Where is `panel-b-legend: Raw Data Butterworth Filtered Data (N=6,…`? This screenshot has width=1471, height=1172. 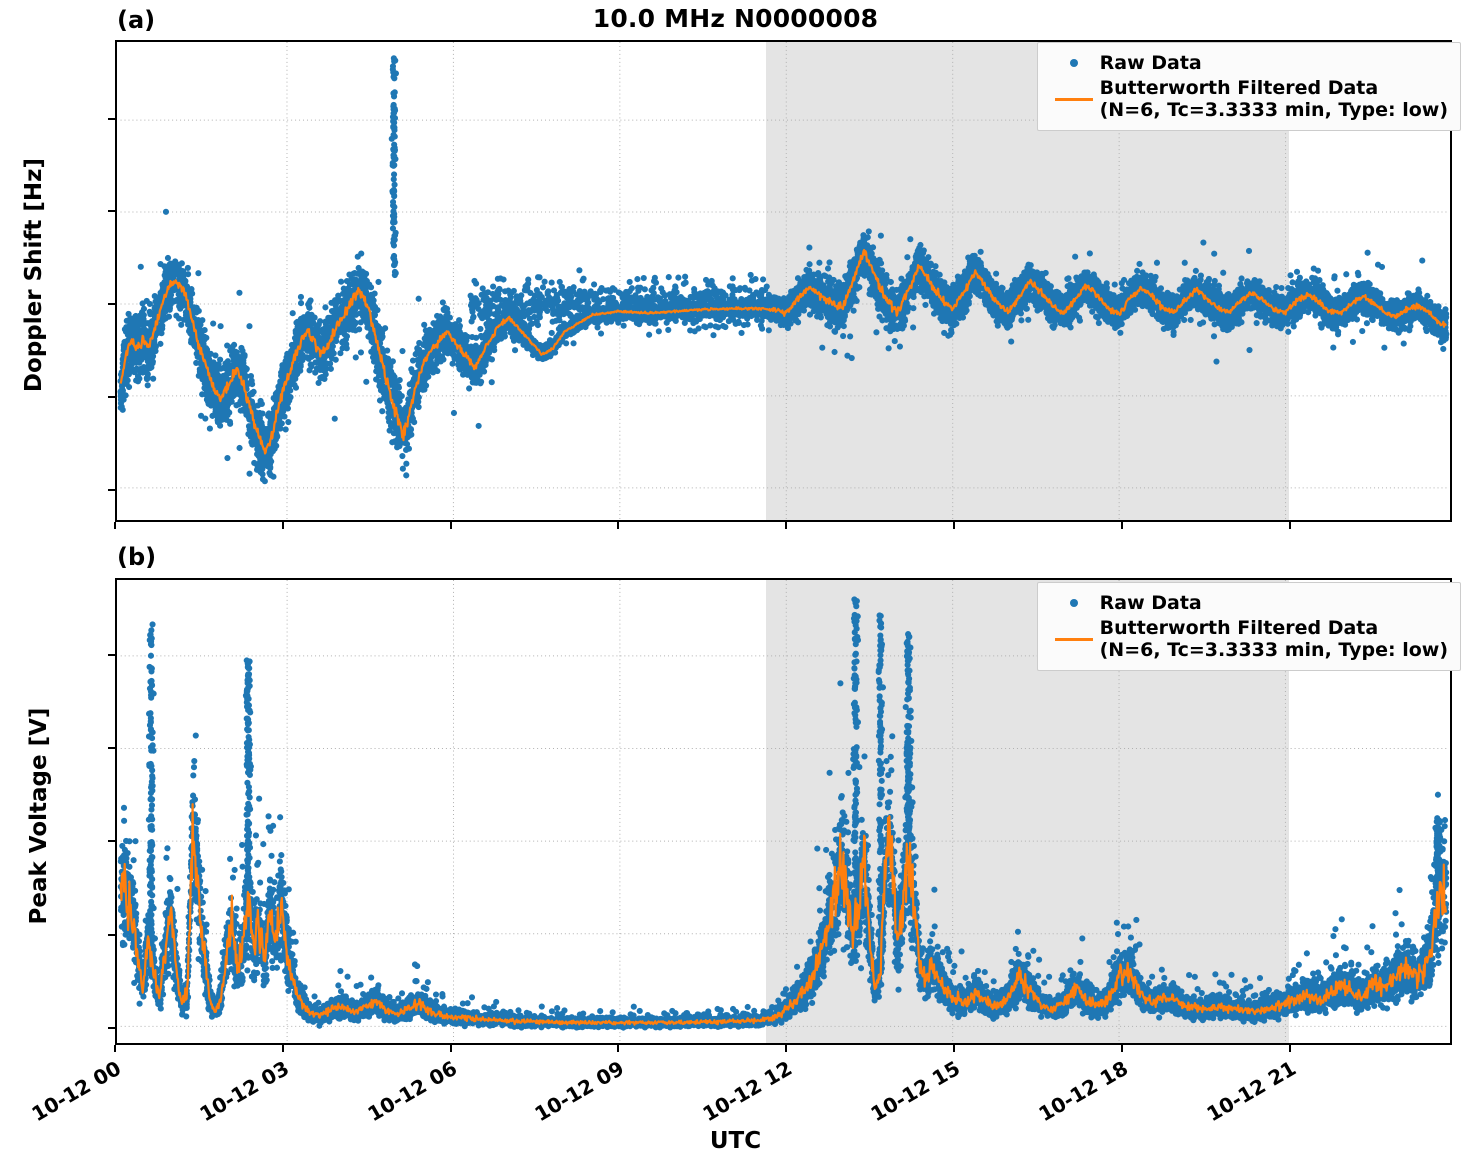 panel-b-legend: Raw Data Butterworth Filtered Data (N=6,… is located at coordinates (1248, 626).